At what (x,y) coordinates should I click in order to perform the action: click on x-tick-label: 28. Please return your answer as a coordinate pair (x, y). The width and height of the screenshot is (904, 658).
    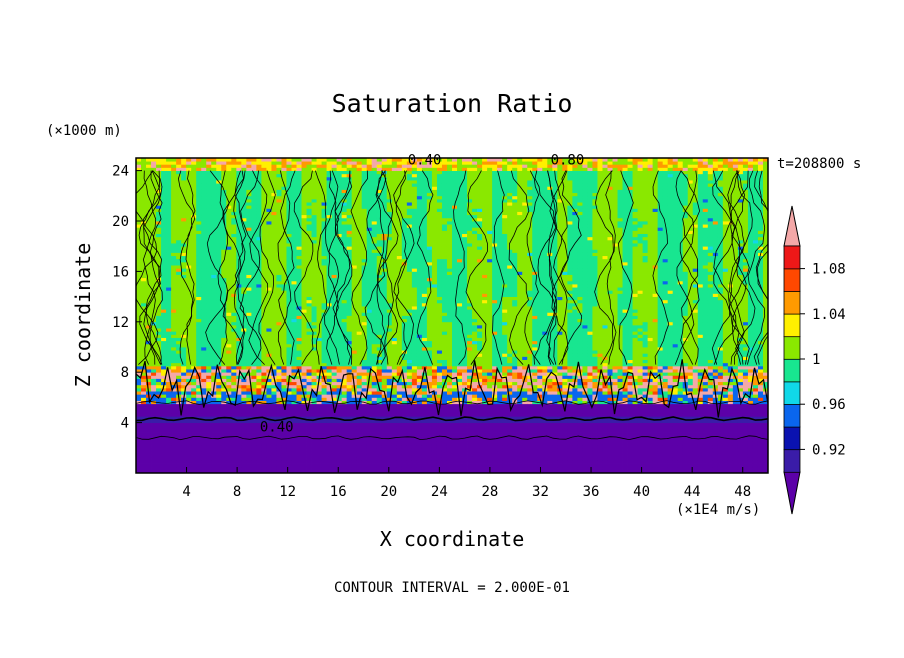
    Looking at the image, I should click on (489, 492).